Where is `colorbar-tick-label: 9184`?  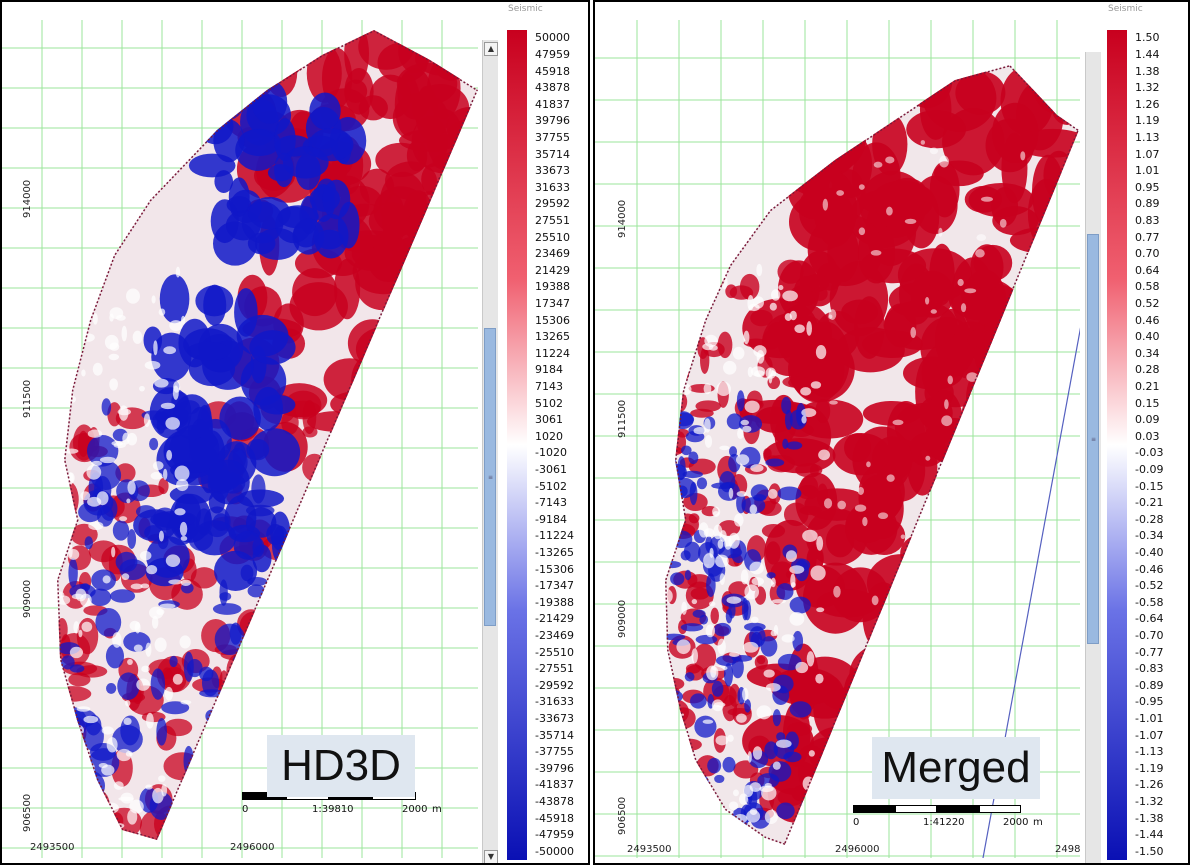
colorbar-tick-label: 9184 is located at coordinates (549, 370).